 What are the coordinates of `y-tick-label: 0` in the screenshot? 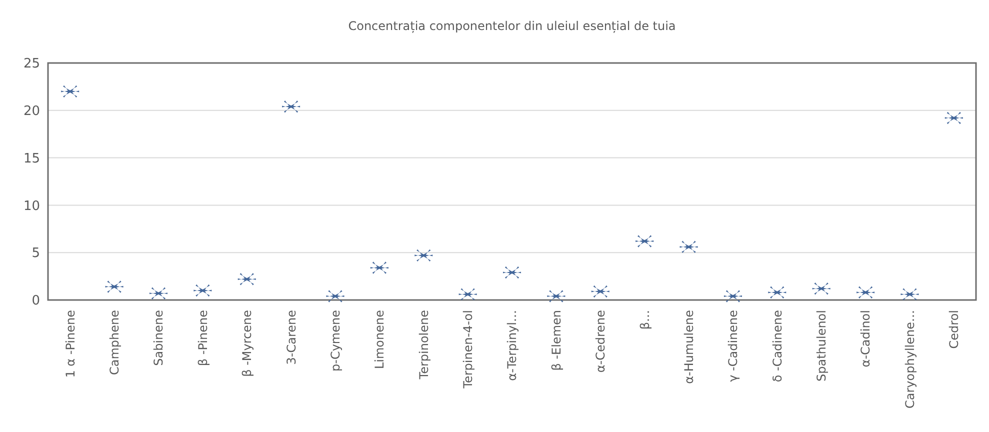 It's located at (36, 301).